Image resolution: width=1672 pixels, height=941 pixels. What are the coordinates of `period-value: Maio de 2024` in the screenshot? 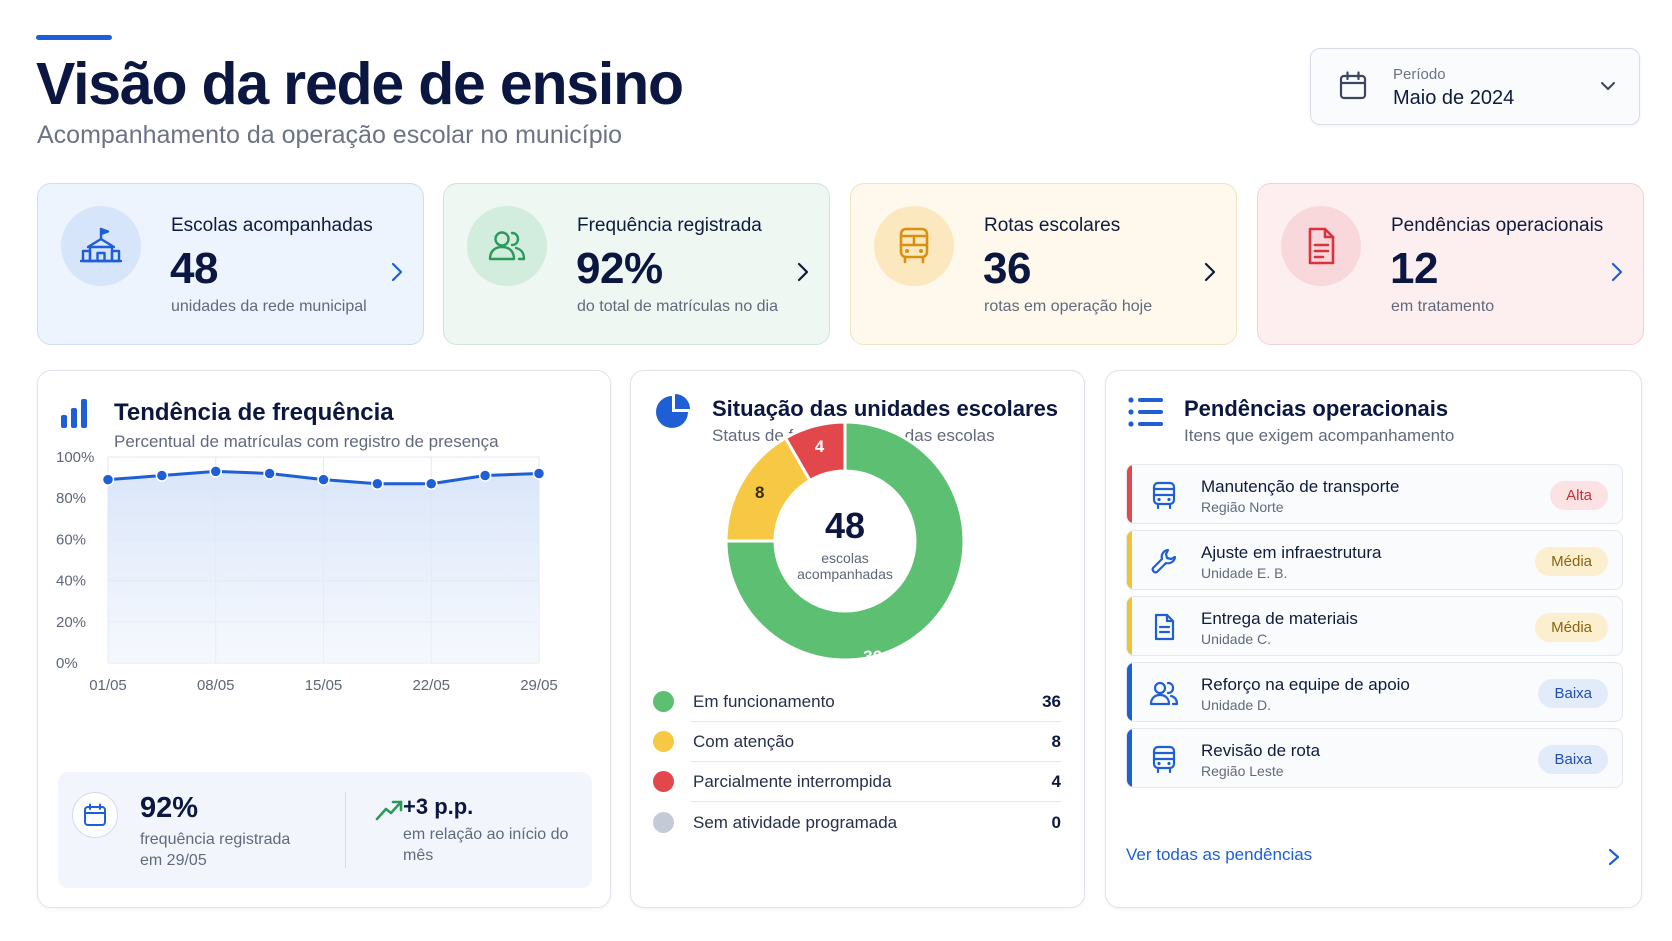 It's located at (1454, 98).